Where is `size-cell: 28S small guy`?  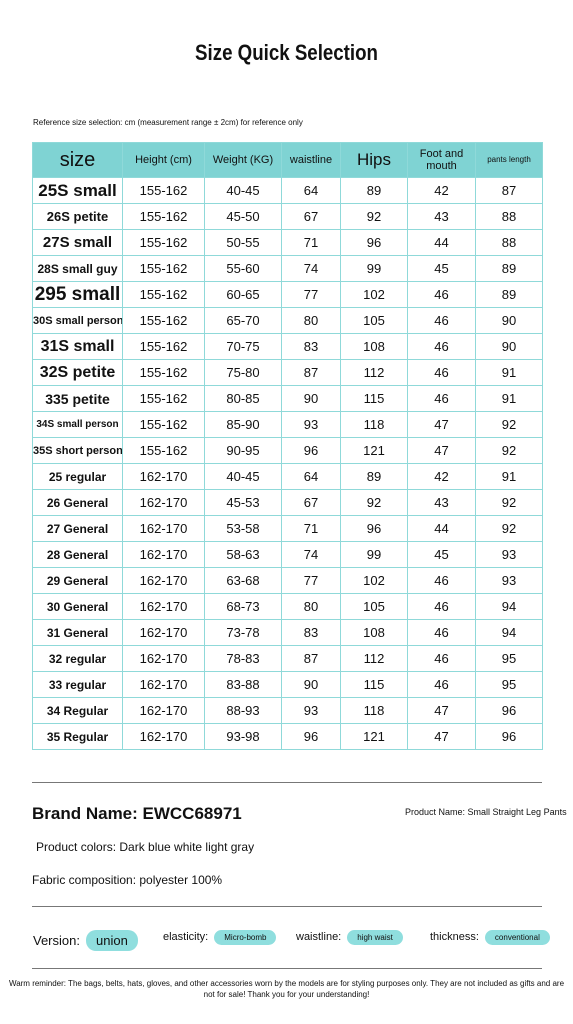
size-cell: 28S small guy is located at coordinates (77, 268).